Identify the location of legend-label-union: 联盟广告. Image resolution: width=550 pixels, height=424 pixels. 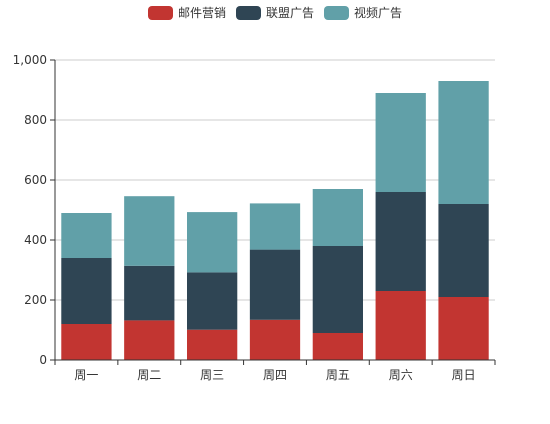
(289, 13).